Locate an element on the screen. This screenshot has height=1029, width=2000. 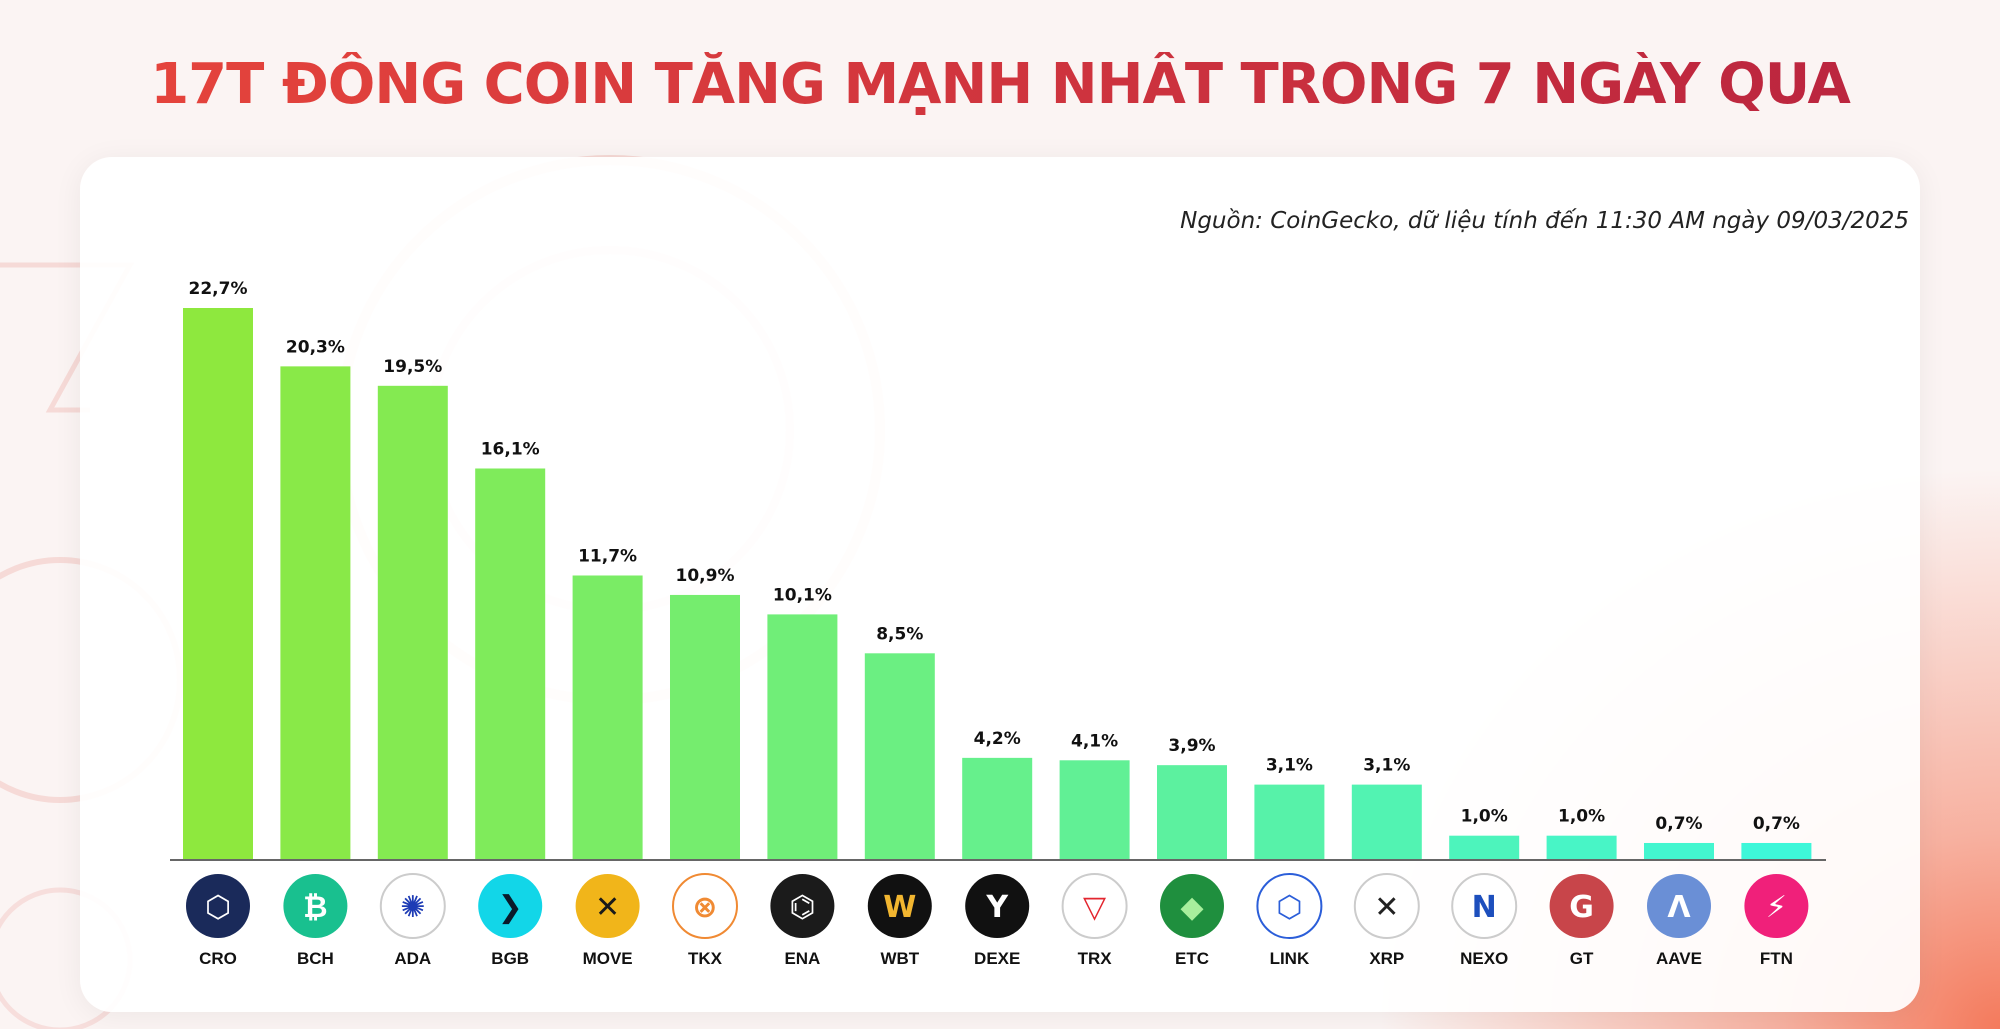
ada-icon: ✺ is located at coordinates (412, 906).